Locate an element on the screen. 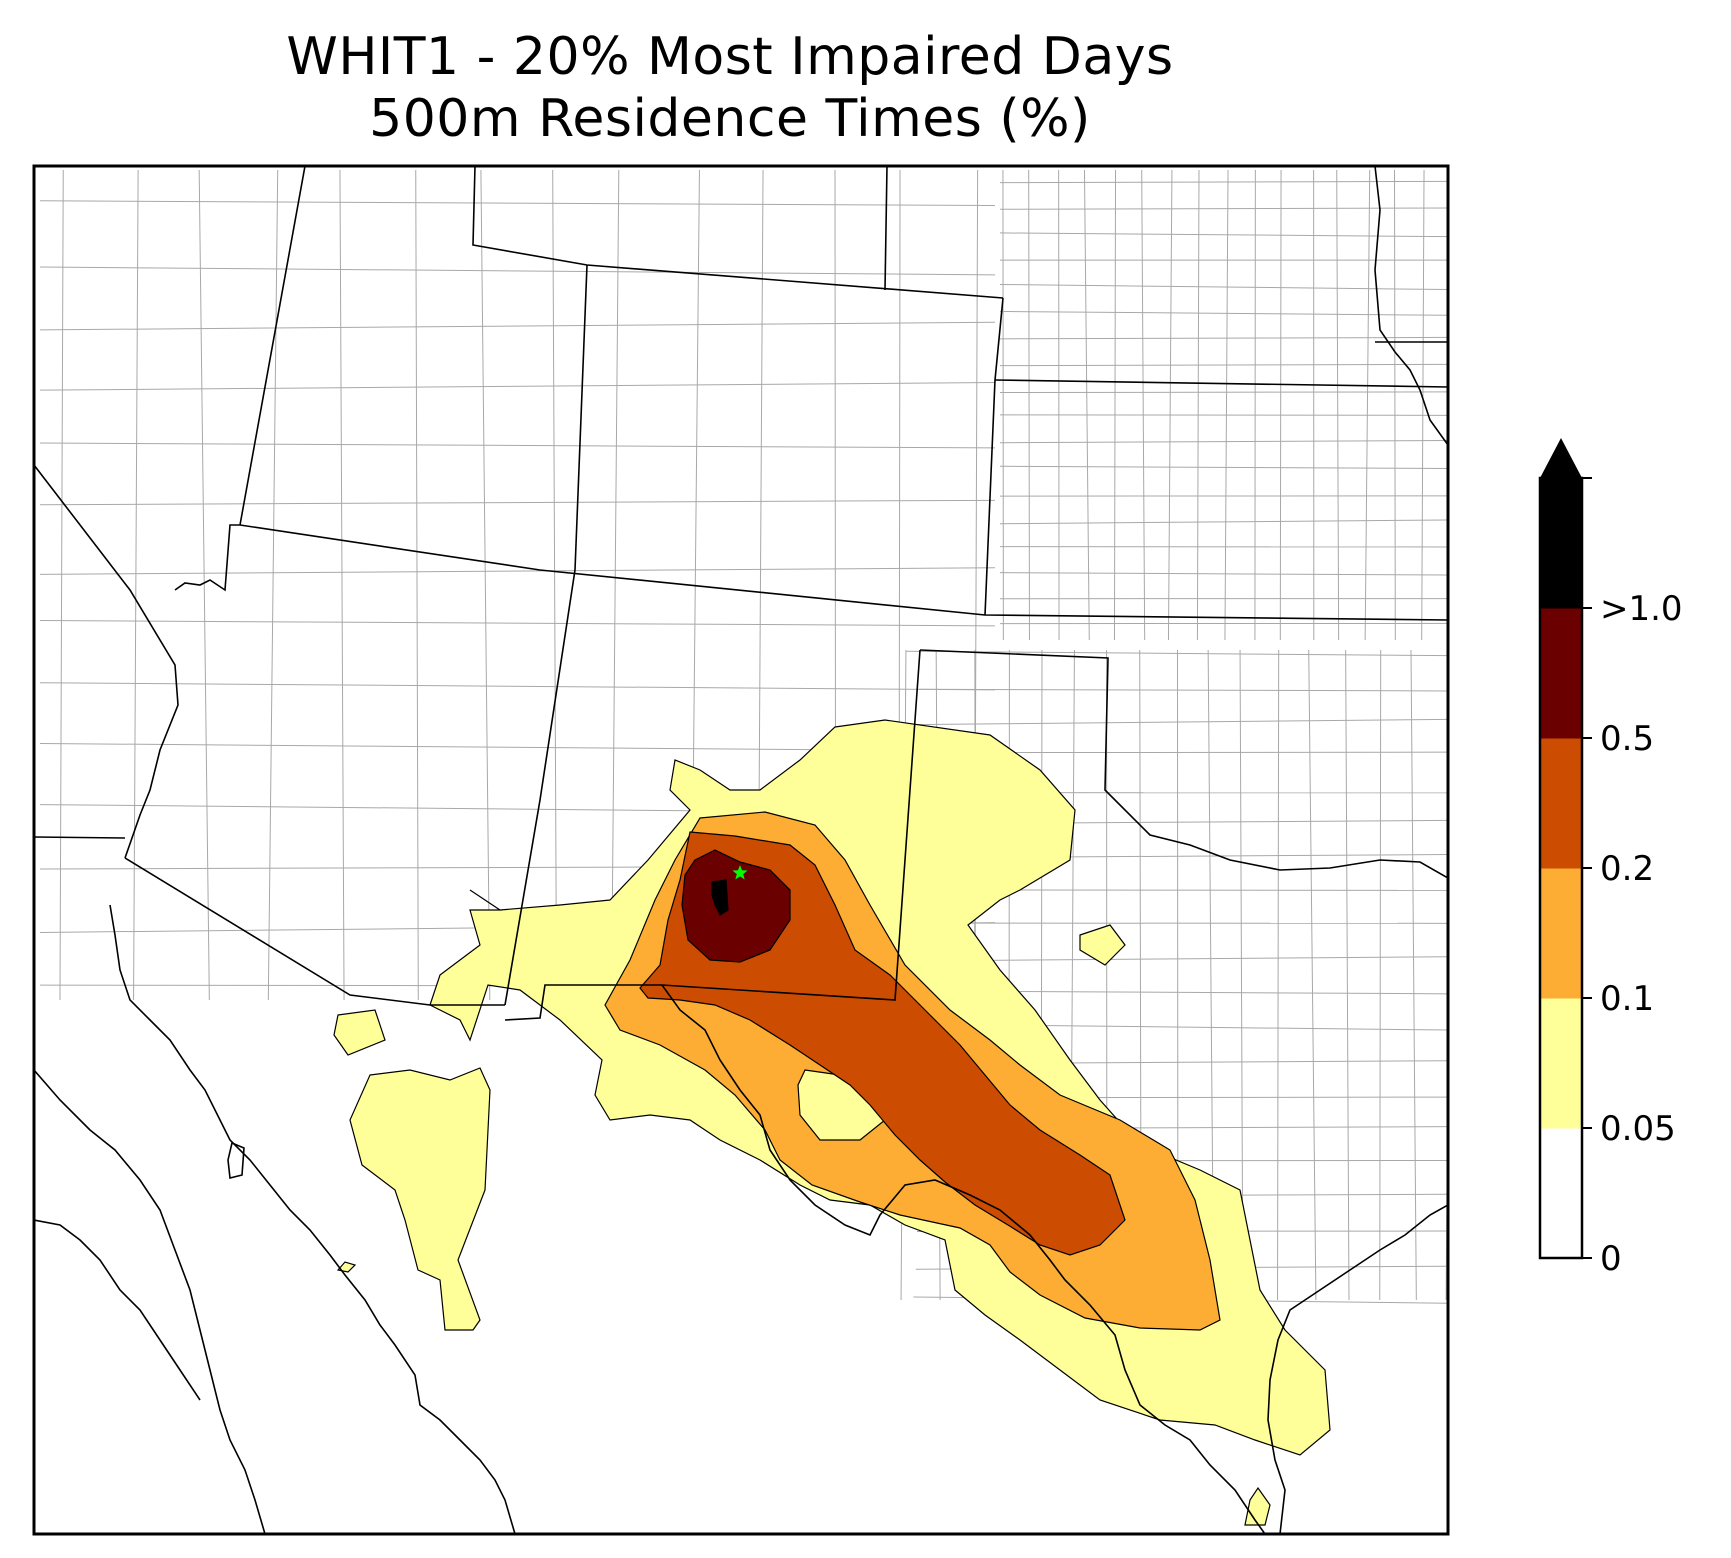 The image size is (1731, 1558). colorbar-tick-label: 0 is located at coordinates (1611, 1259).